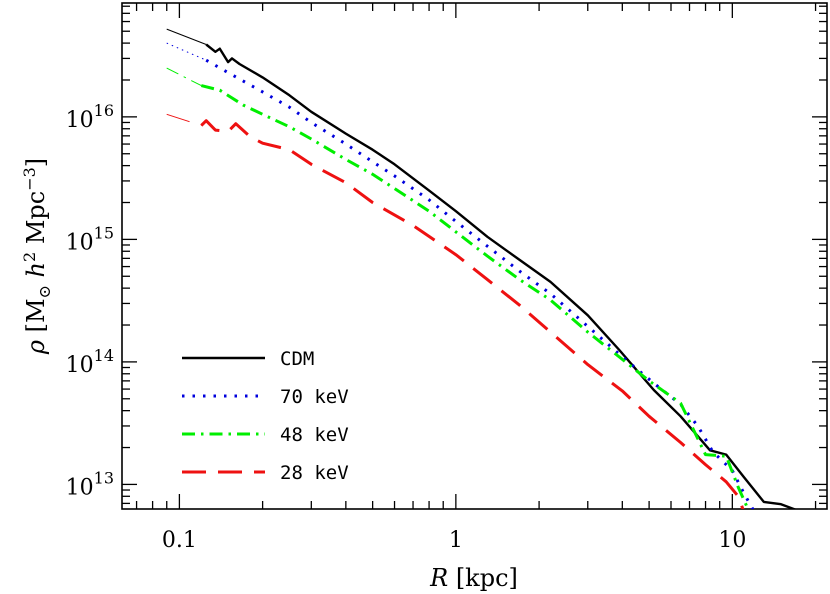 The image size is (830, 594). Describe the element at coordinates (314, 397) in the screenshot. I see `legend-label-70-kev: 70 keV` at that location.